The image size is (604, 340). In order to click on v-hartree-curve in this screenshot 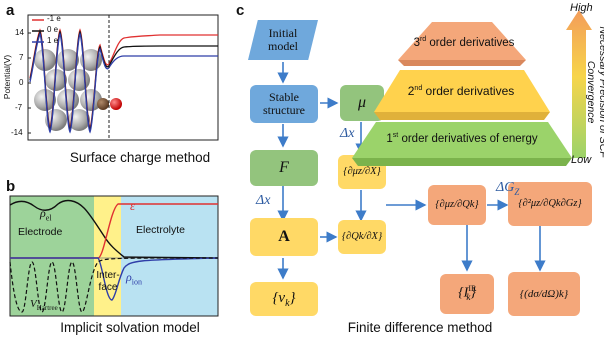, I will do `click(114, 285)`.